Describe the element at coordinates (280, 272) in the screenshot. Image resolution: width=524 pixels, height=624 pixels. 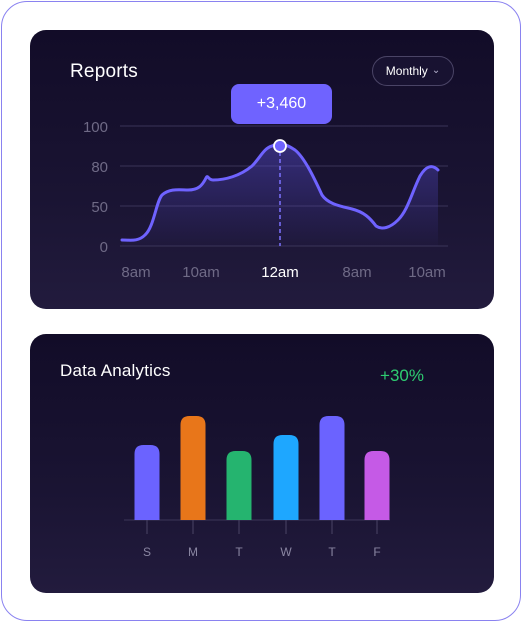
I see `x-tick-label: 12am` at that location.